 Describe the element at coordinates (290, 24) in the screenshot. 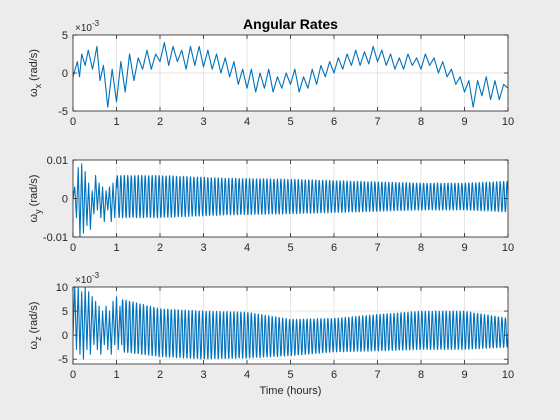

I see `chart-title: Angular Rates` at that location.